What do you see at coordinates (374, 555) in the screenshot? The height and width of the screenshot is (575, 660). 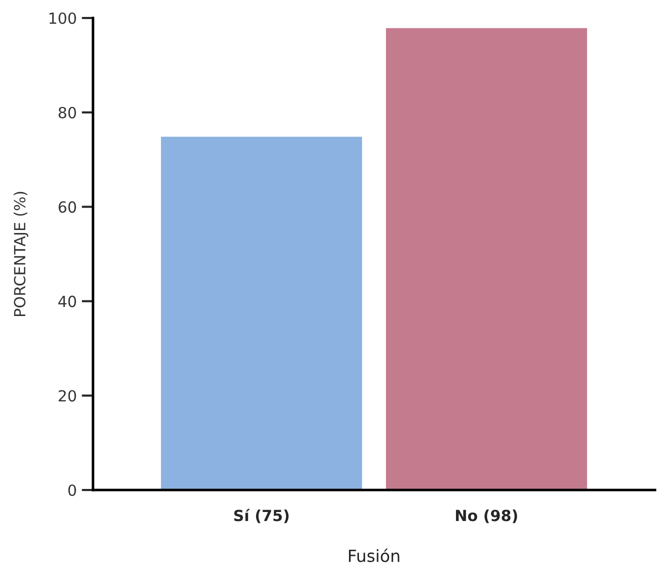 I see `x-axis-title: Fusión` at bounding box center [374, 555].